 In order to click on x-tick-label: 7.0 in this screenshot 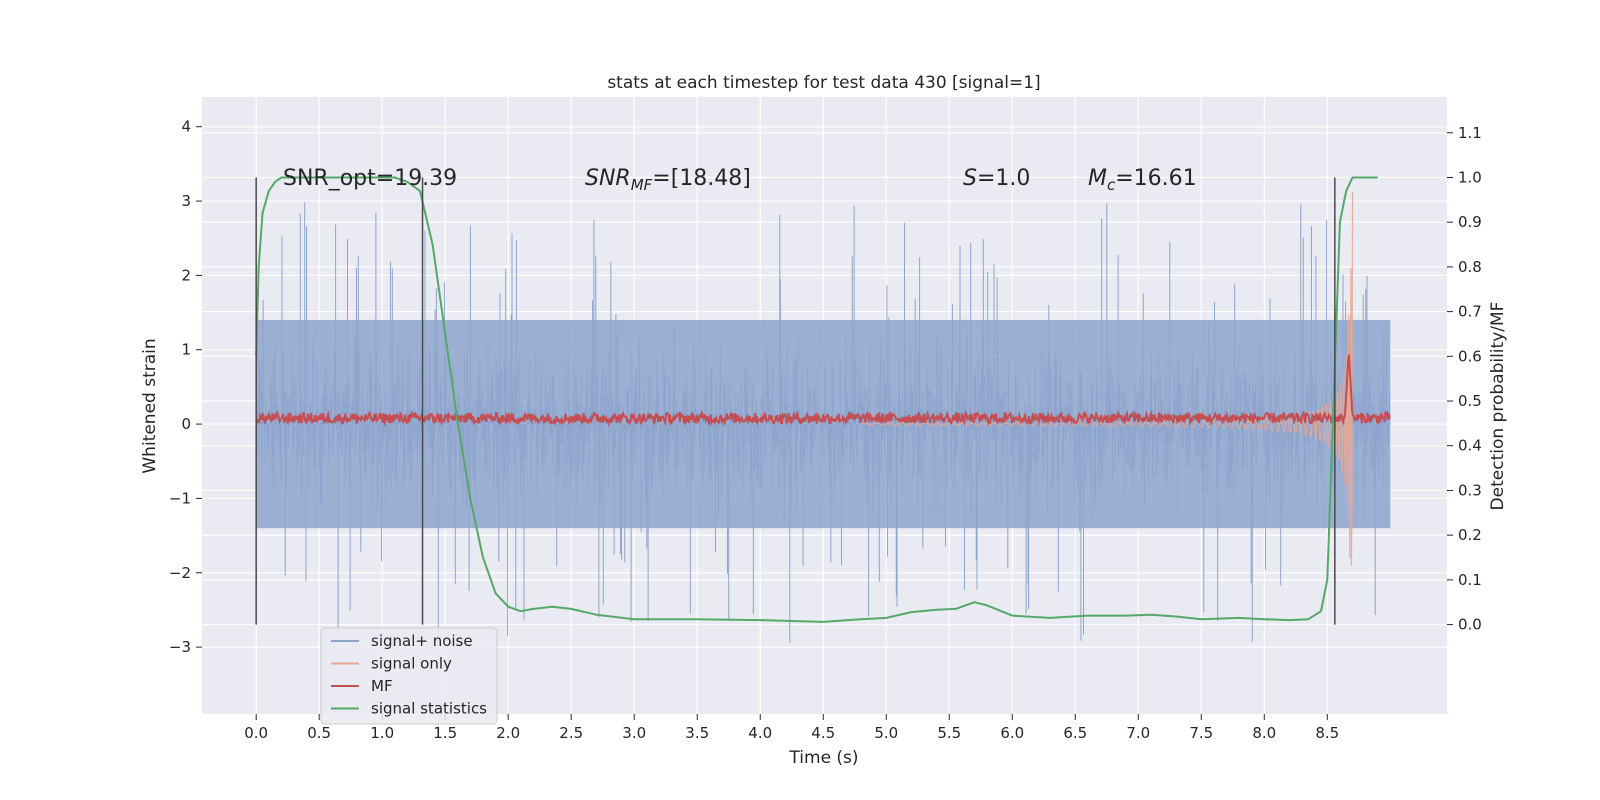, I will do `click(1138, 733)`.